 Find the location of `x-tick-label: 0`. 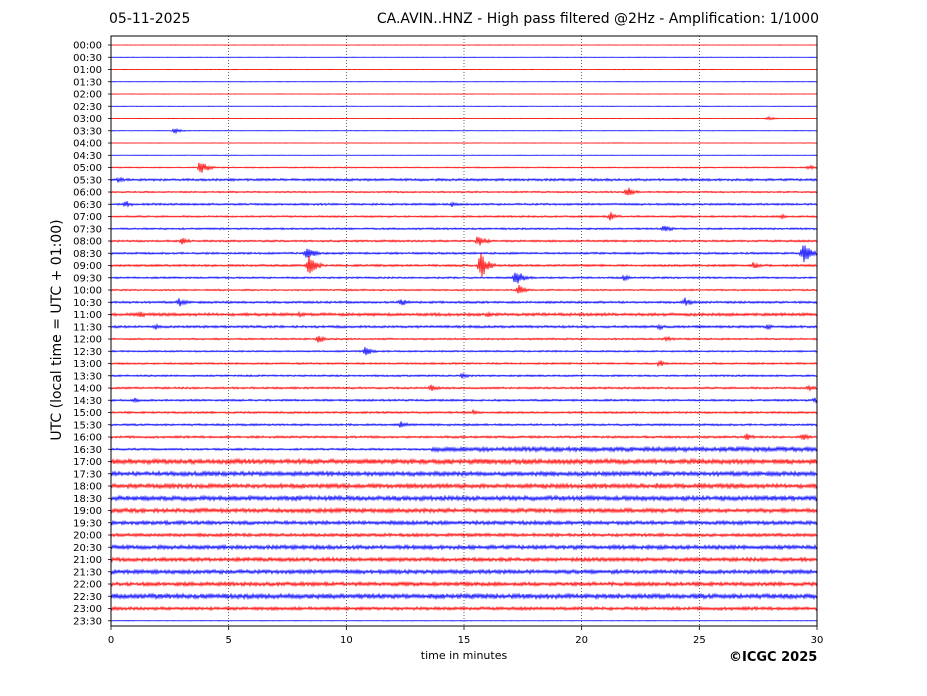

x-tick-label: 0 is located at coordinates (111, 640).